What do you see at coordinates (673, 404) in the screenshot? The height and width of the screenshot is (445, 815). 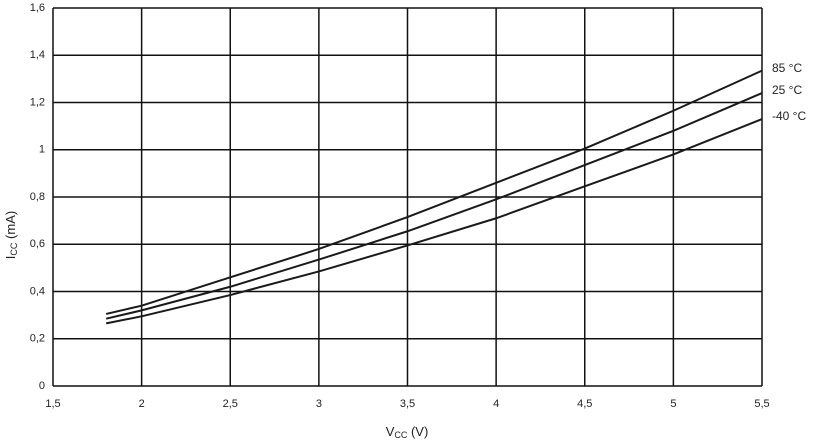 I see `x-tick-label: 5` at bounding box center [673, 404].